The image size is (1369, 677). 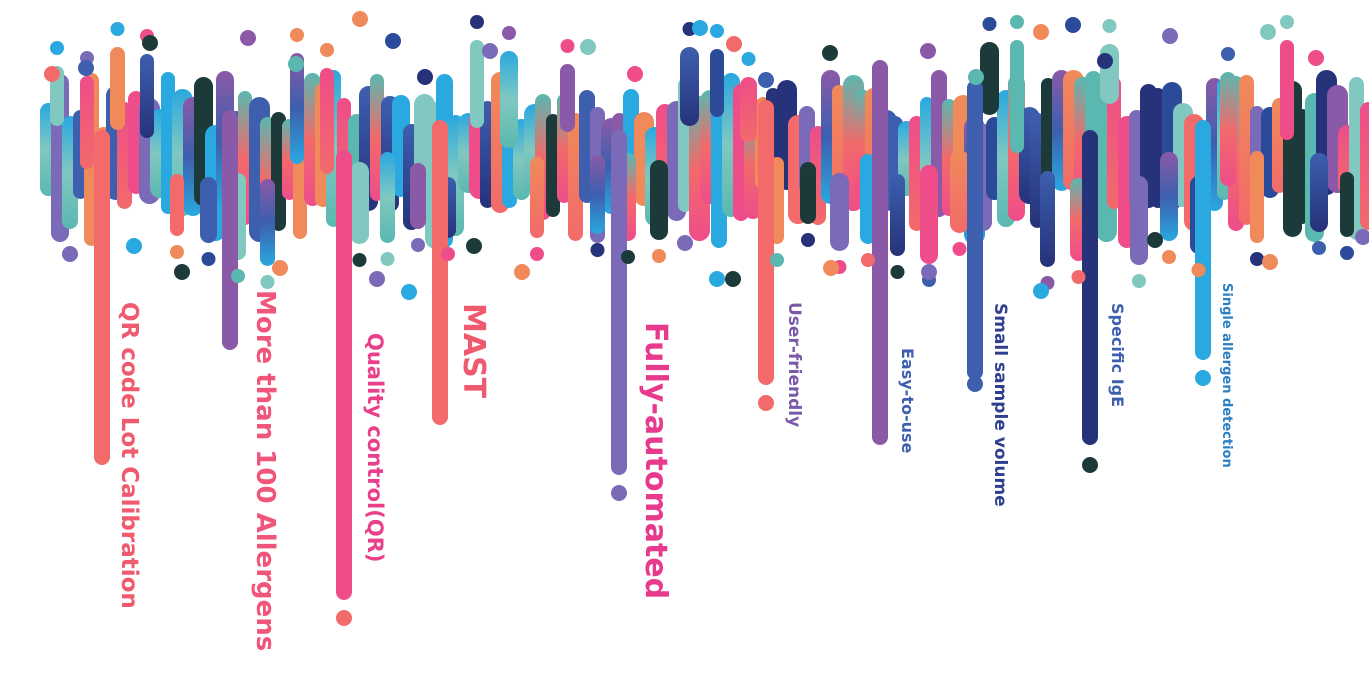 What do you see at coordinates (655, 461) in the screenshot?
I see `feature-label-fully-automated: Fully-automated` at bounding box center [655, 461].